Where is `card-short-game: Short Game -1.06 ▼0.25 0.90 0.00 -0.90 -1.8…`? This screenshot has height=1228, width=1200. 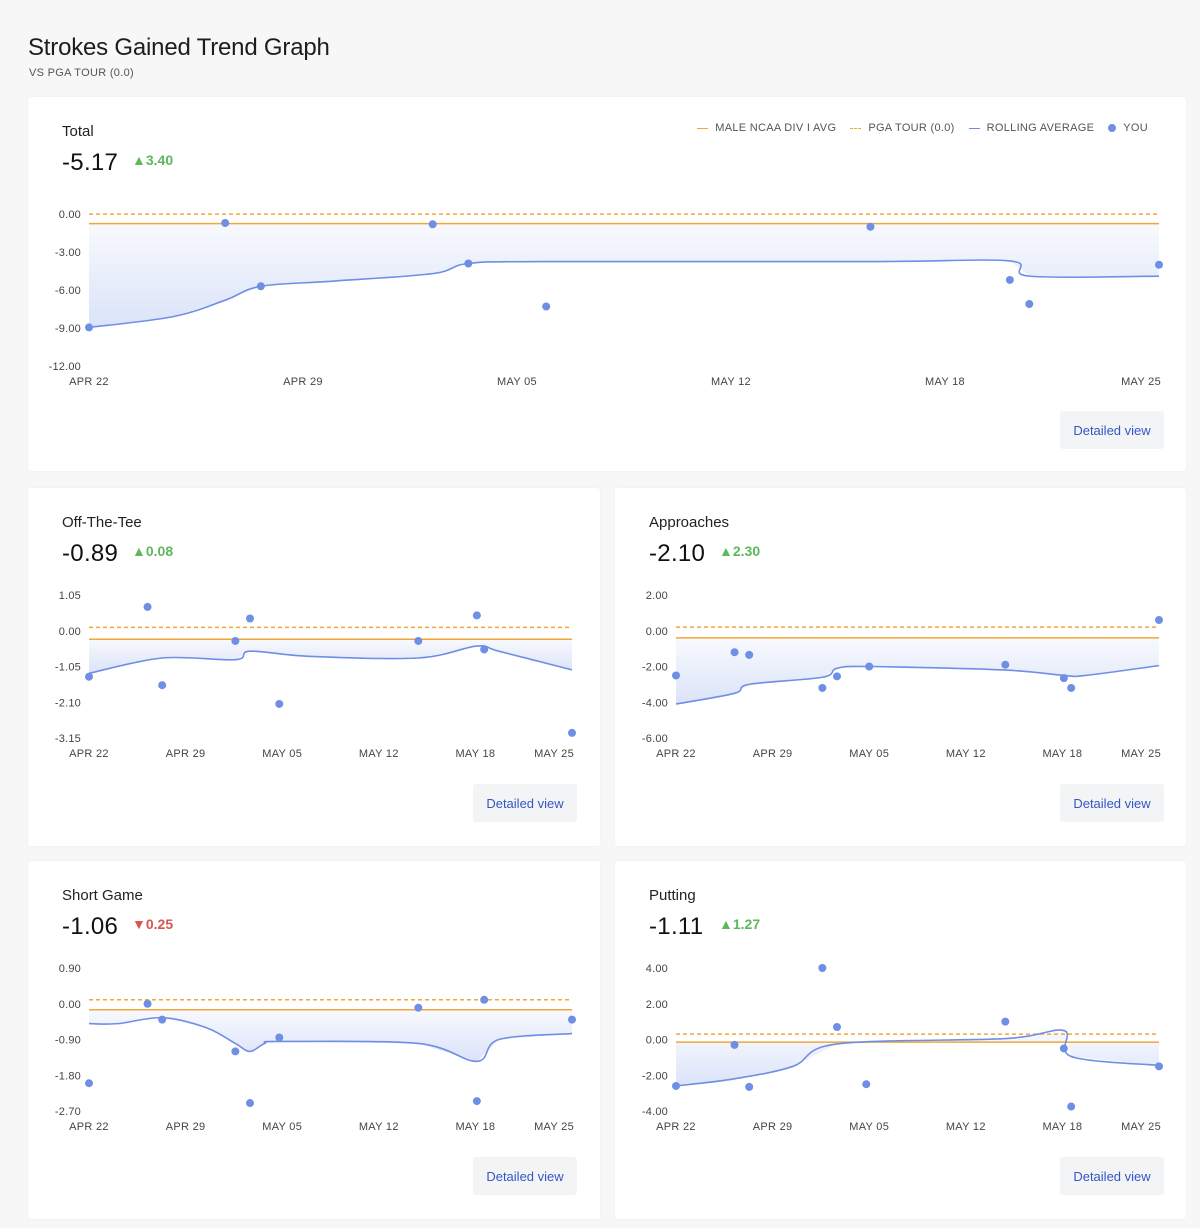
card-short-game: Short Game -1.06 ▼0.25 0.90 0.00 -0.90 -1.8… is located at coordinates (314, 1040).